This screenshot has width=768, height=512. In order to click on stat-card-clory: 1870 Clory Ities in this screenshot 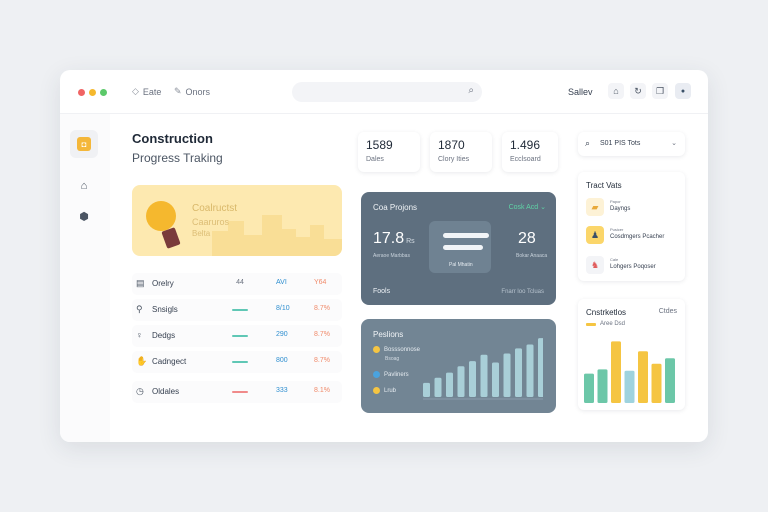, I will do `click(461, 152)`.